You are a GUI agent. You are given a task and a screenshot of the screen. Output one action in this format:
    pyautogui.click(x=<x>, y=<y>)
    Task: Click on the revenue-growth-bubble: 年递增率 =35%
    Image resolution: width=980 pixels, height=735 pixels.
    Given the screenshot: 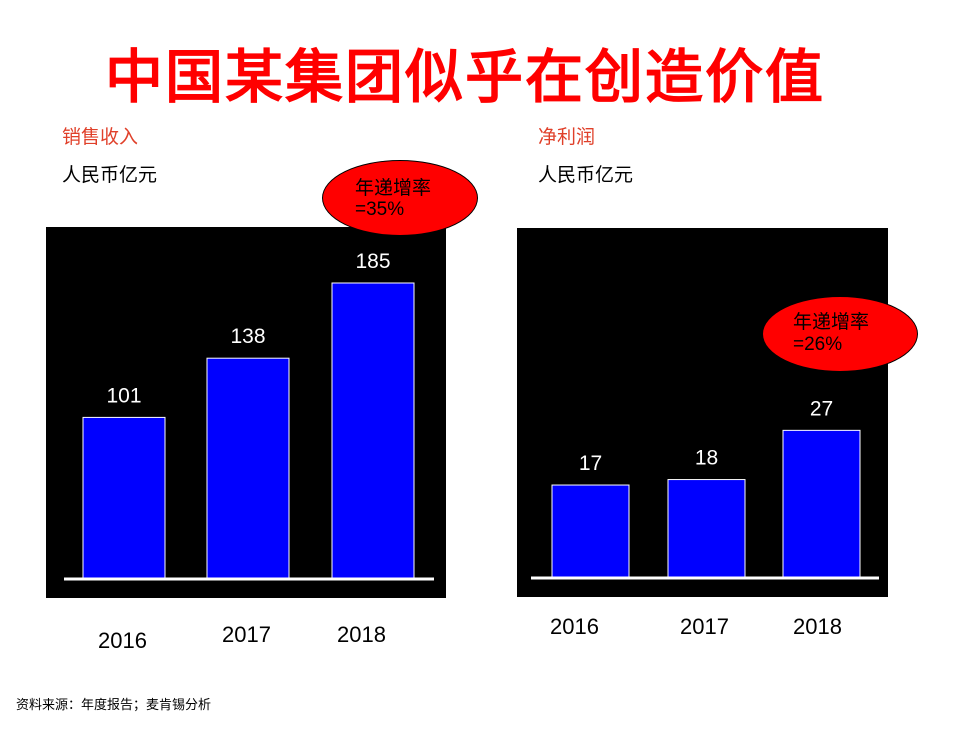 What is the action you would take?
    pyautogui.click(x=400, y=198)
    